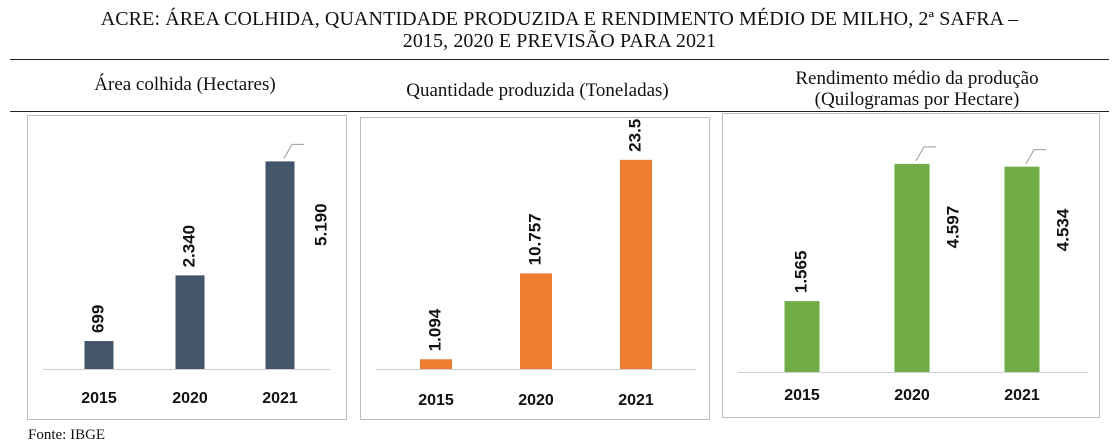 The image size is (1119, 448). Describe the element at coordinates (559, 41) in the screenshot. I see `chart-title-line-2: 2015, 2020 E PREVISÃO PARA 2021` at that location.